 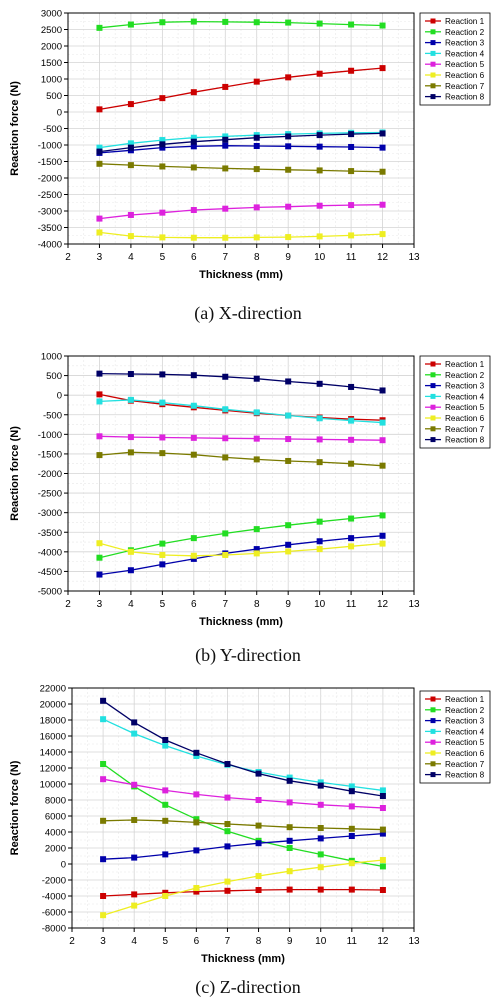 I want to click on legend-box, so click(x=455, y=59).